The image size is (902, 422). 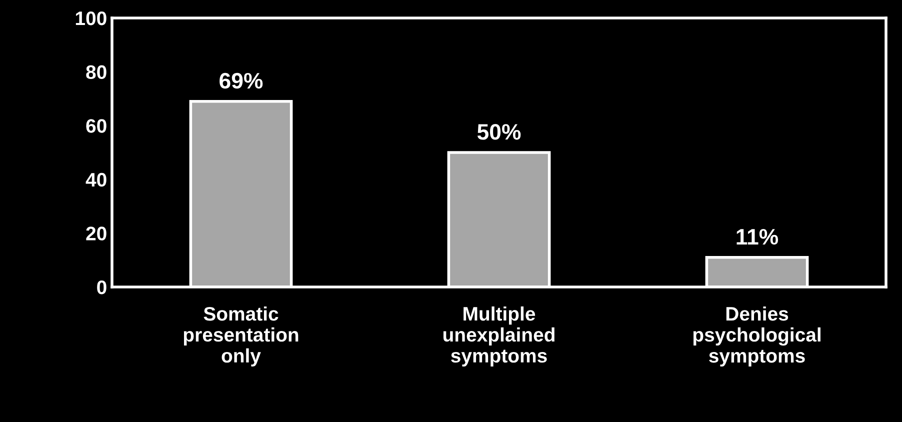 I want to click on x-tick-label: Multiple unexplained symptoms, so click(x=498, y=336).